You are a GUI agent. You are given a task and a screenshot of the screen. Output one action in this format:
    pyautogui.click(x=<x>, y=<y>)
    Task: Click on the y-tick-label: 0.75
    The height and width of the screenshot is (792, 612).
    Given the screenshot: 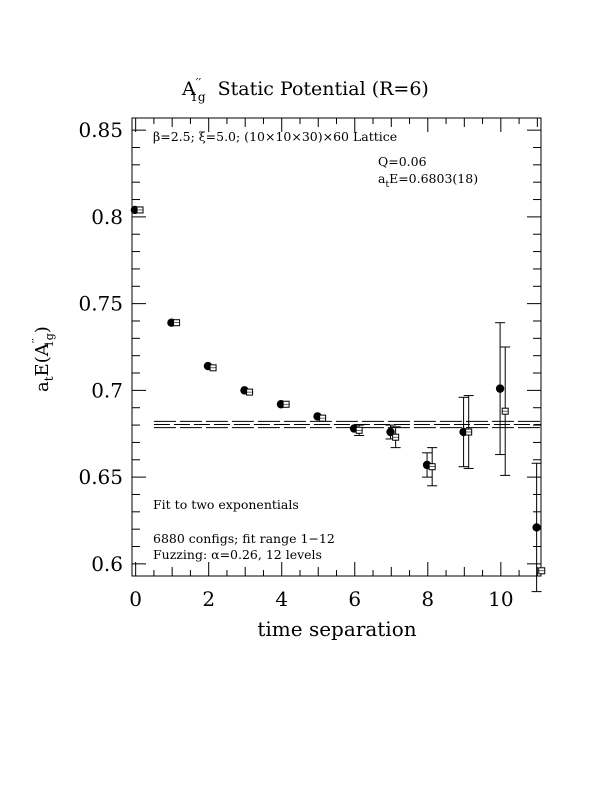 What is the action you would take?
    pyautogui.click(x=100, y=304)
    